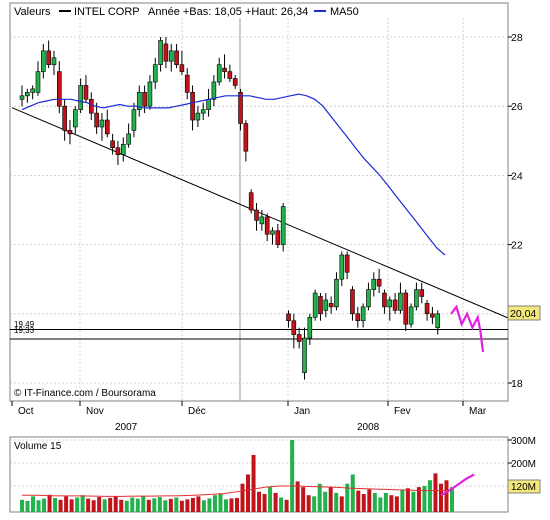  What do you see at coordinates (478, 411) in the screenshot?
I see `x-tick-label: Mar` at bounding box center [478, 411].